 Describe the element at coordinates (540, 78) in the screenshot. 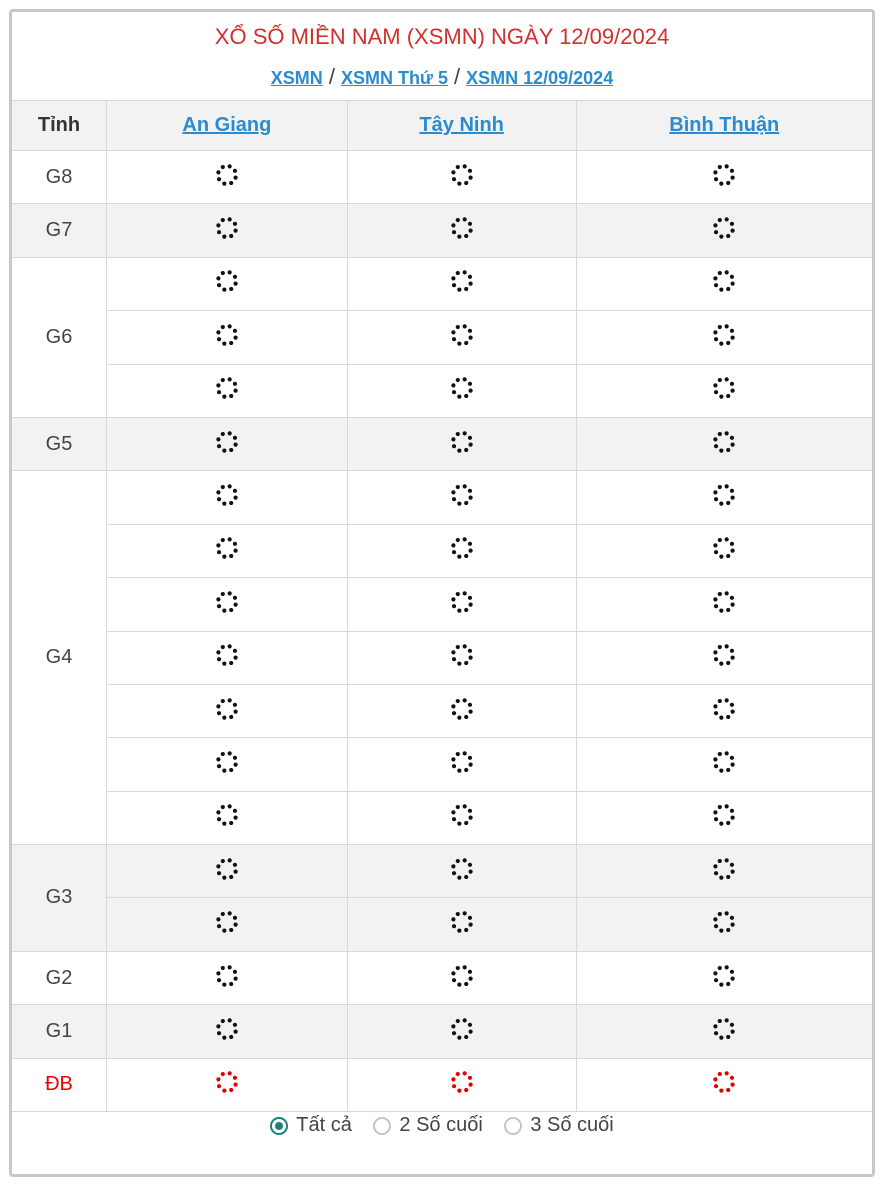

I see `breadcrumb-date: XSMN 12/09/2024` at that location.